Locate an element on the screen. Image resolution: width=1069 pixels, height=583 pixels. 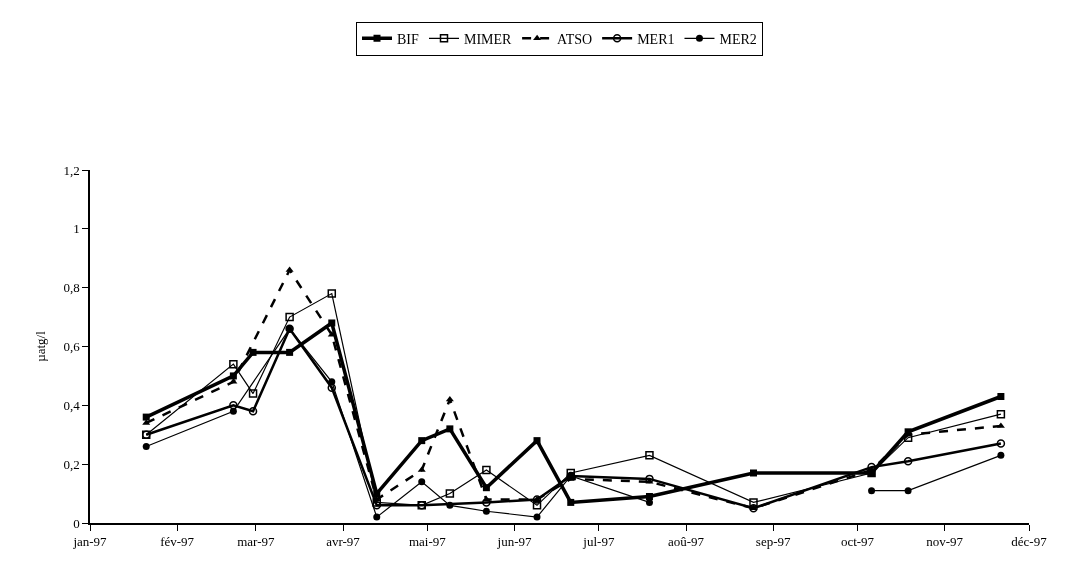
x-tick-label: mai-97 is located at coordinates (427, 542).